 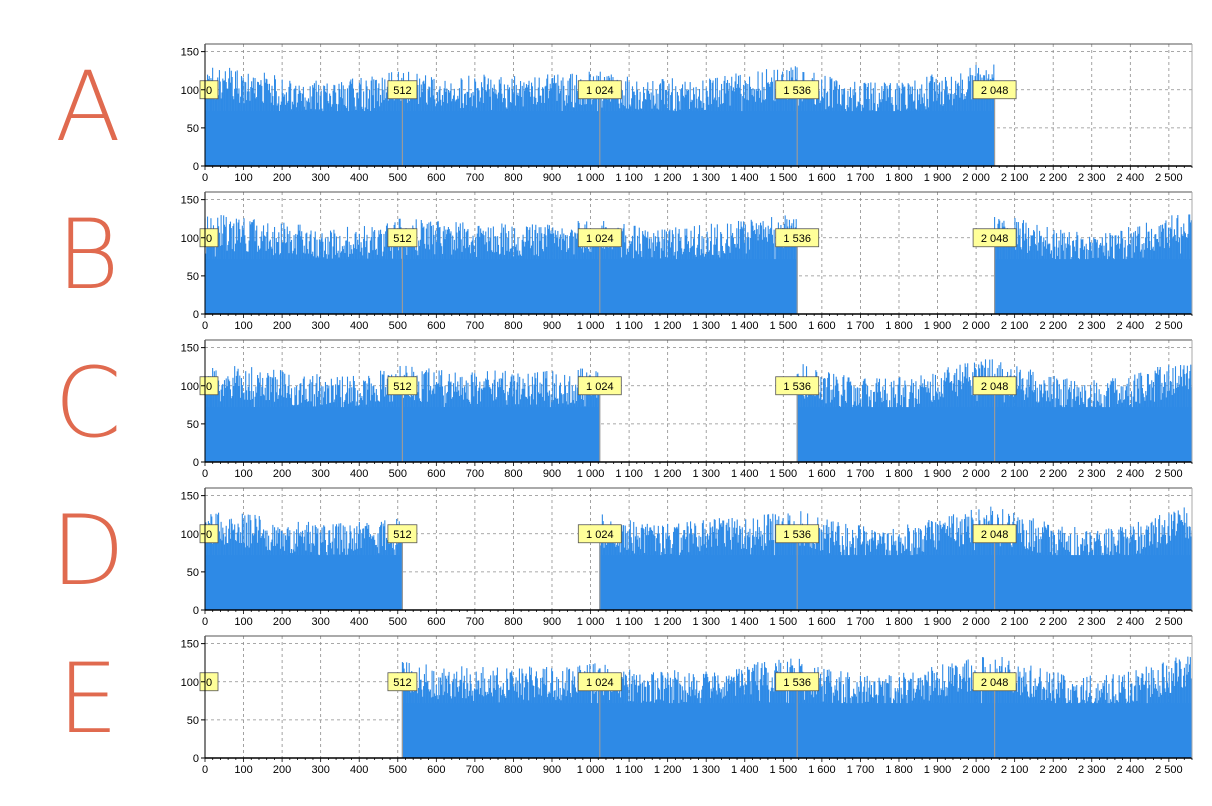 I want to click on panel-letter: B, so click(x=88, y=255).